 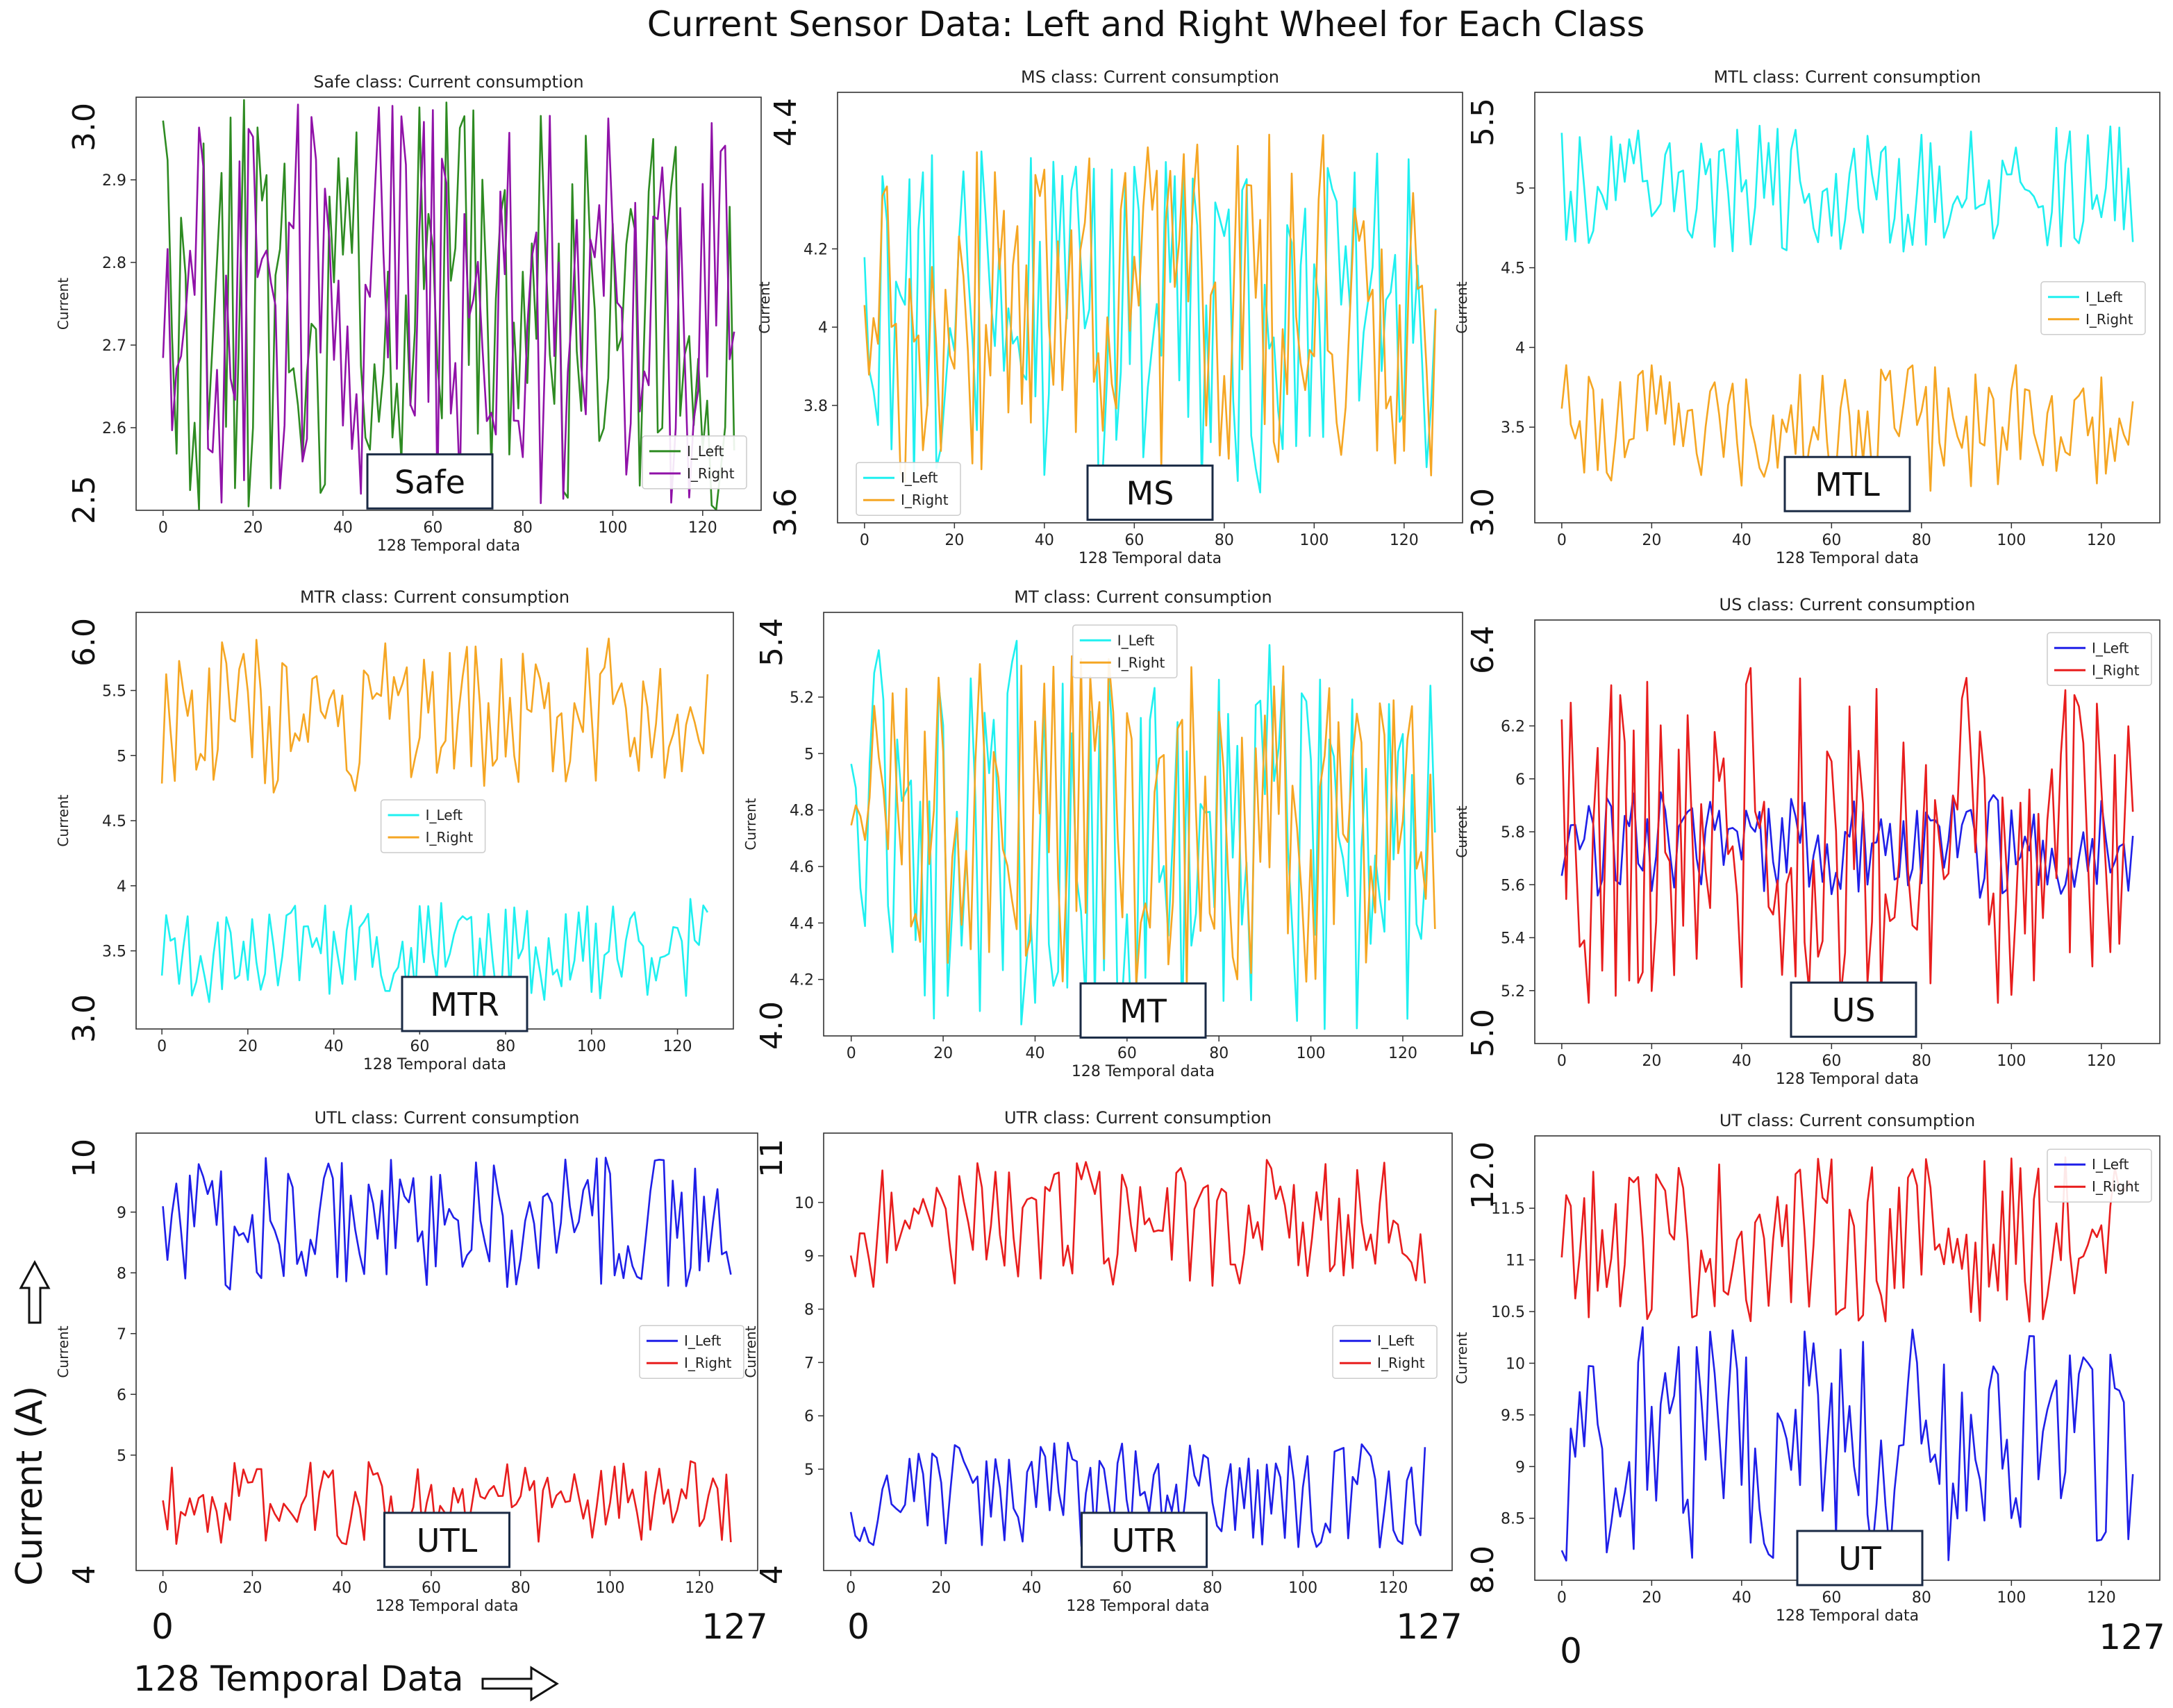 What do you see at coordinates (925, 500) in the screenshot?
I see `legend-label: I_Right` at bounding box center [925, 500].